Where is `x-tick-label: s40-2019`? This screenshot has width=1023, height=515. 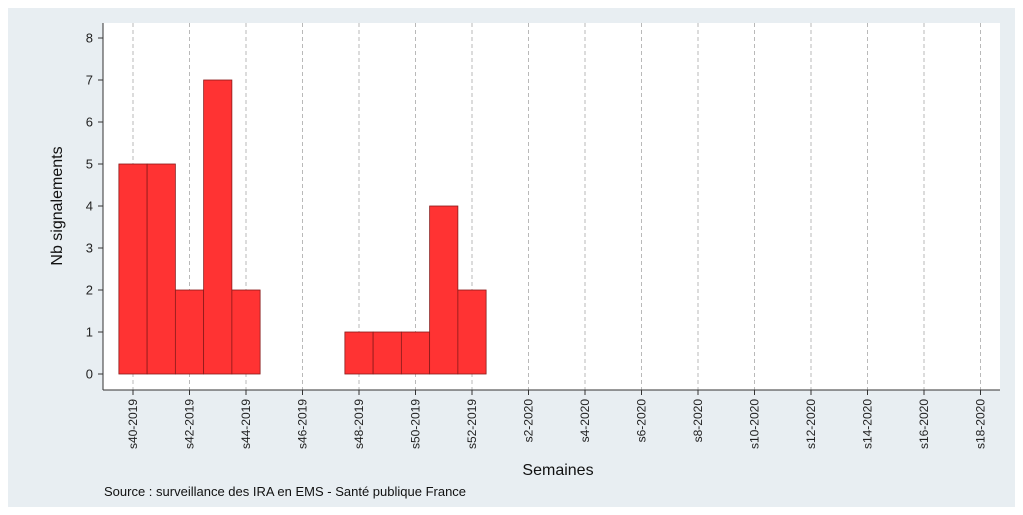 x-tick-label: s40-2019 is located at coordinates (133, 424).